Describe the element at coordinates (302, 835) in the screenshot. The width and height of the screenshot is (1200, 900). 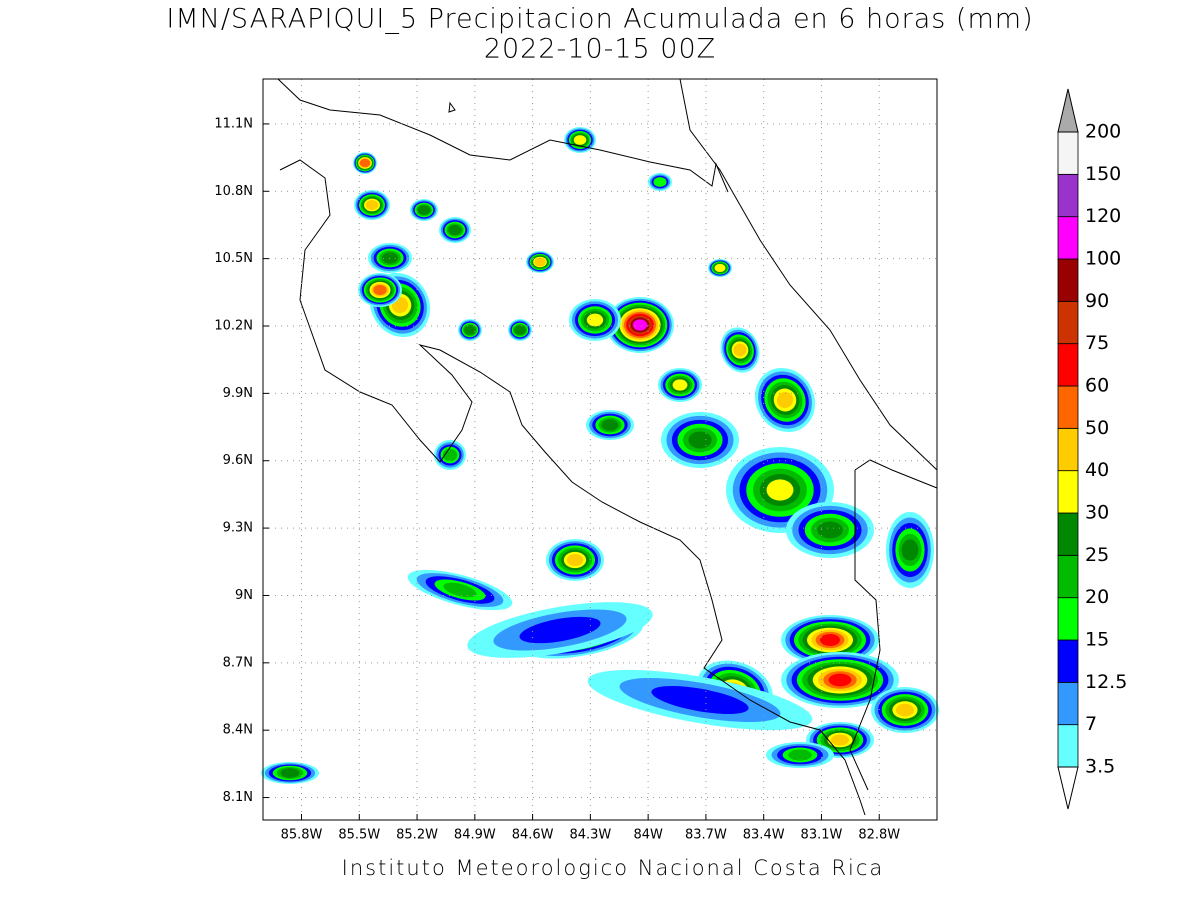
I see `lon-tick-label: 85.8W` at that location.